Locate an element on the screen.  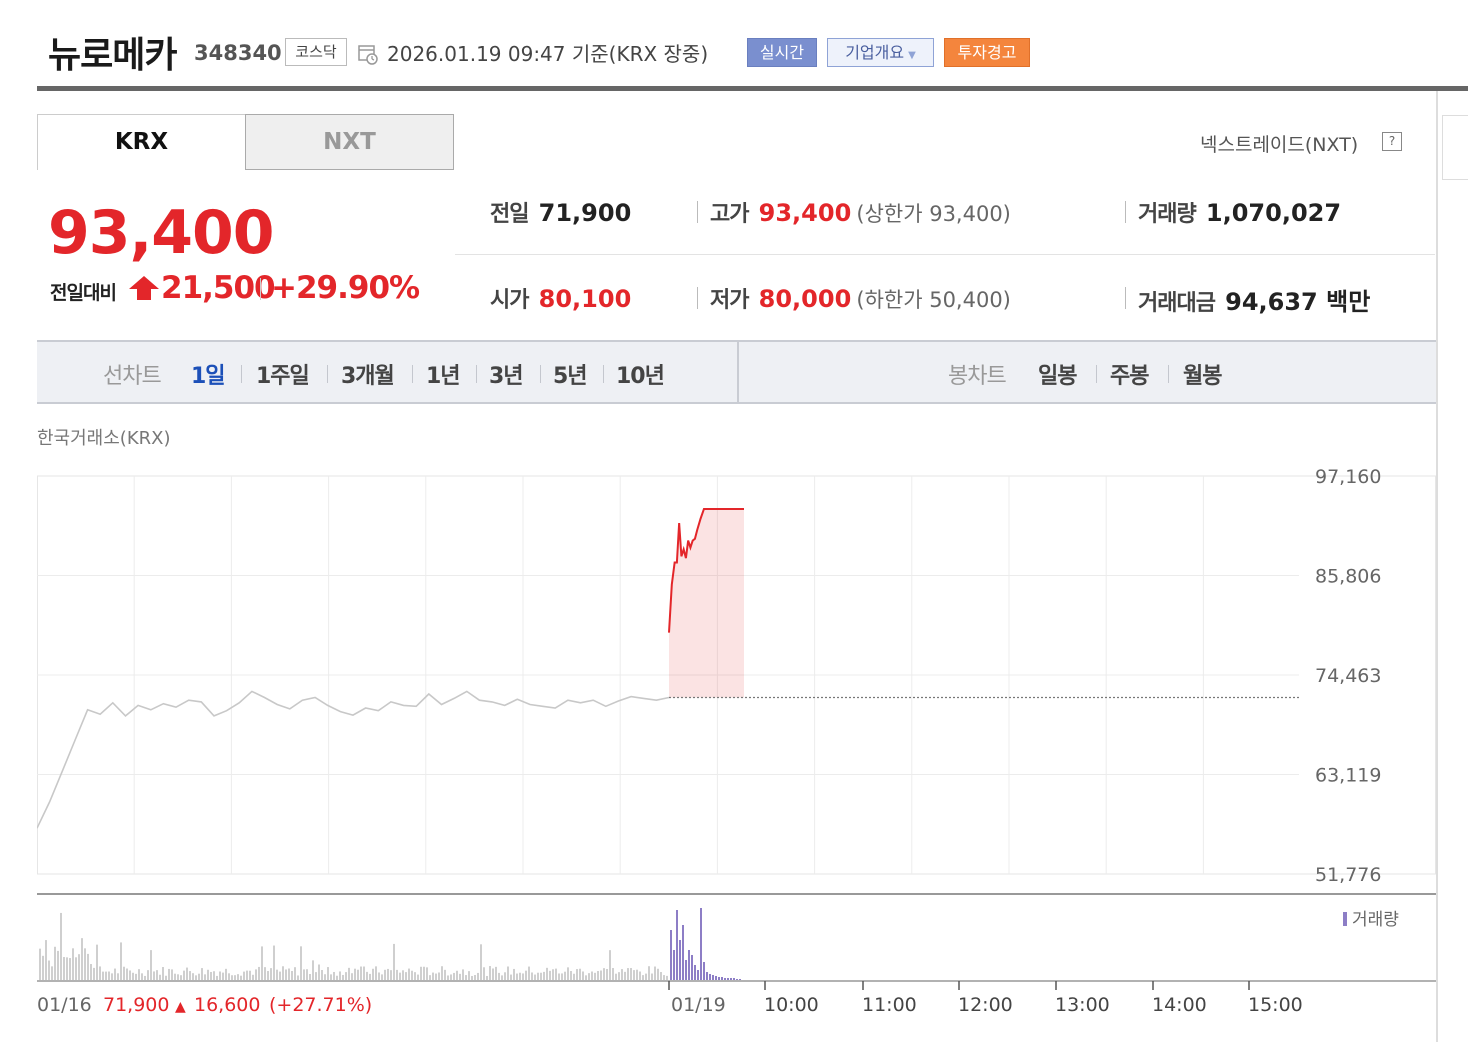
candle-weekly: 주봉 is located at coordinates (1129, 376).